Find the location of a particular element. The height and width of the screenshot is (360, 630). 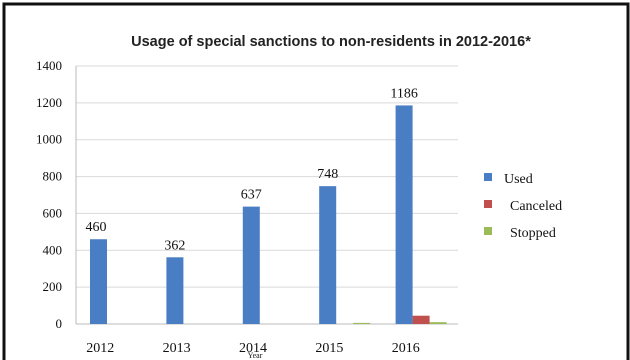

y-tick-label: 800 is located at coordinates (53, 176).